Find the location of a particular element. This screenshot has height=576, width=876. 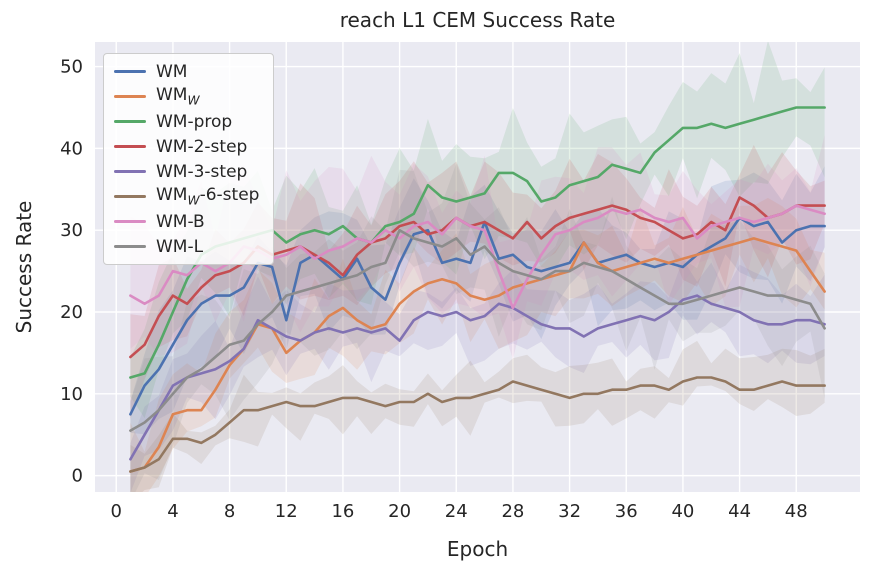

chart-title: reach L1 CEM Success Rate is located at coordinates (477, 20).